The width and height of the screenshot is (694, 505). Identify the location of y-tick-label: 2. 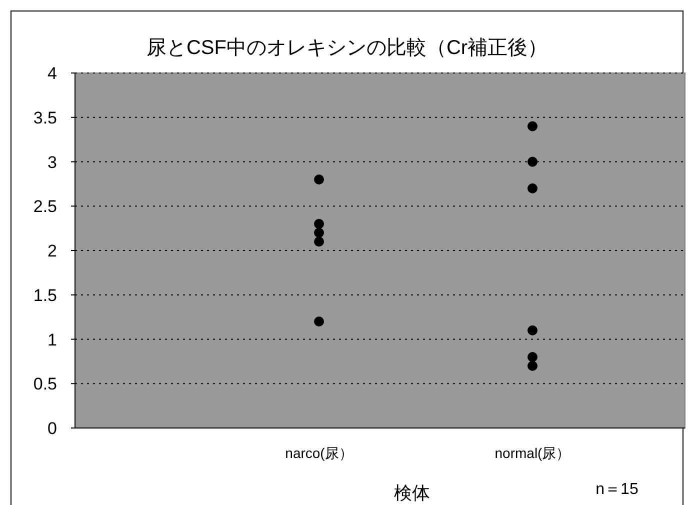
(52, 251).